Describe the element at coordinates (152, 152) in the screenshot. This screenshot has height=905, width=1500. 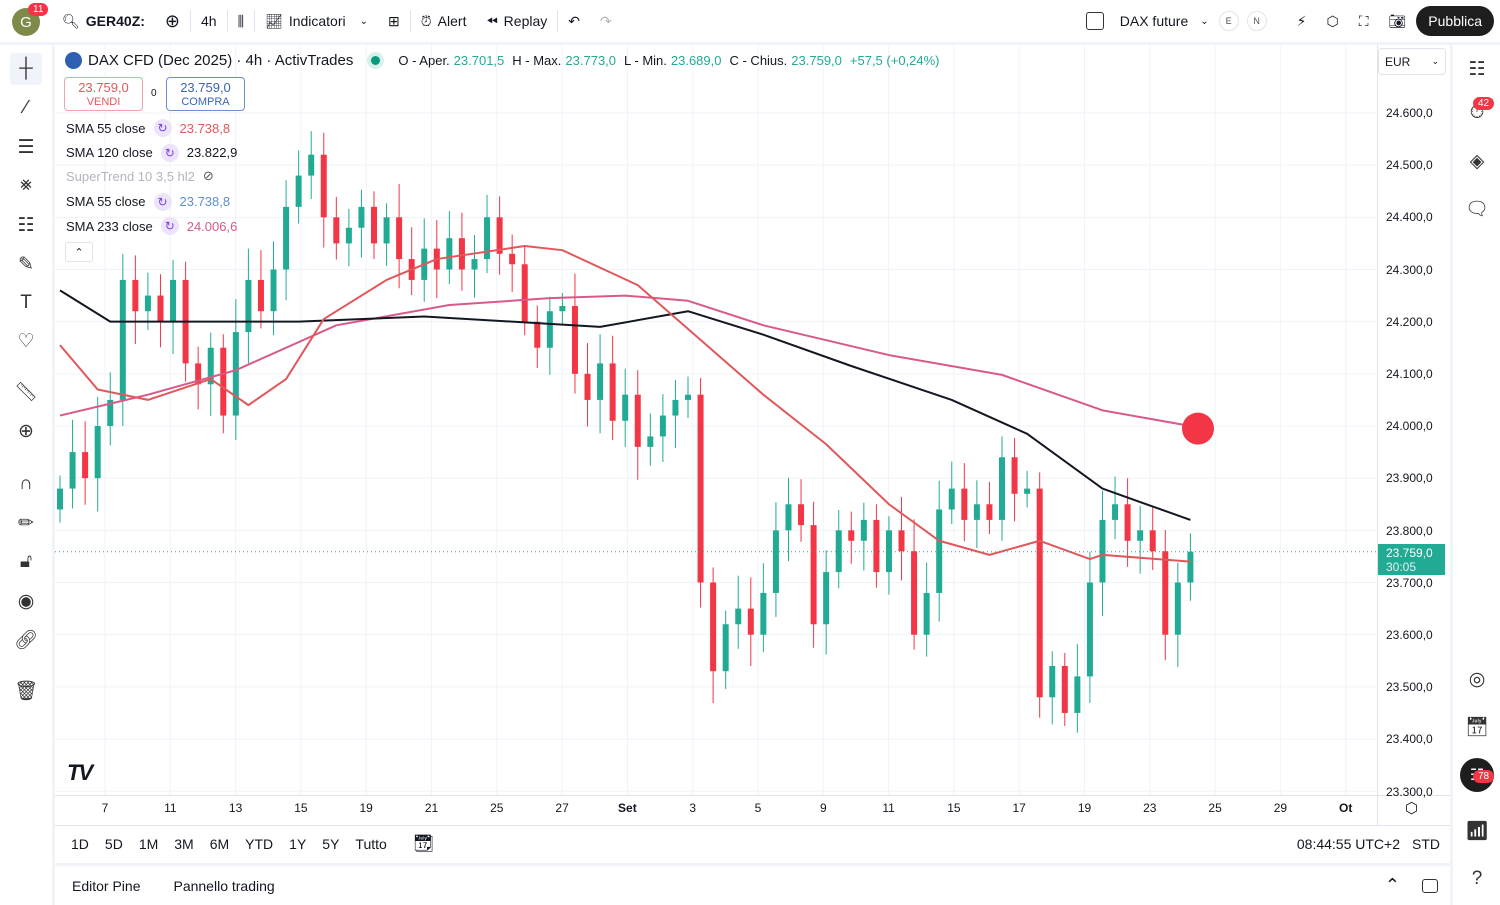
I see `indicator-row: SMA 120 close ↻ 23.822,9` at that location.